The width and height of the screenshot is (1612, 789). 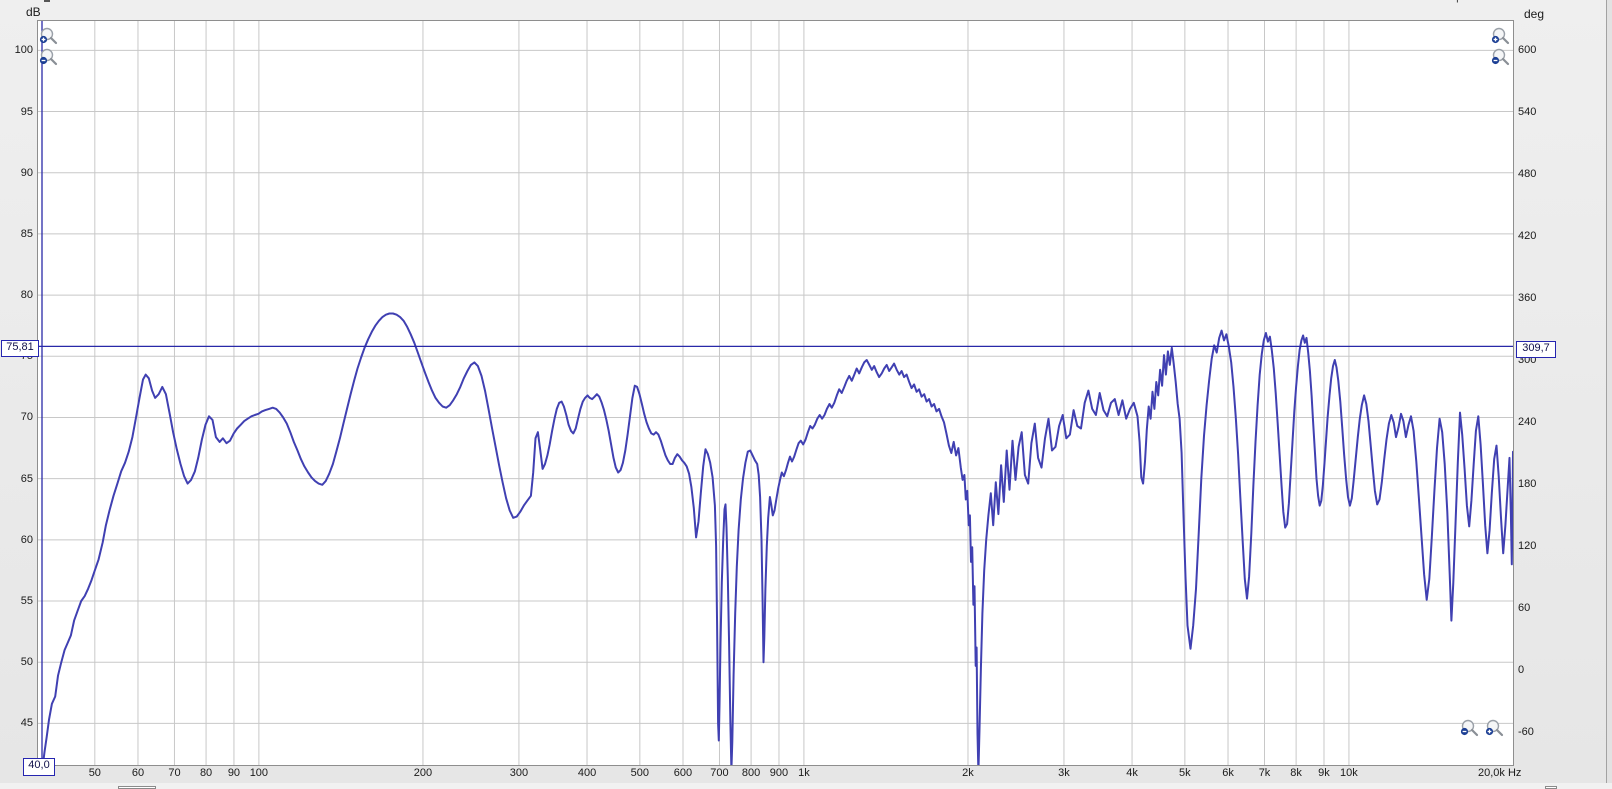 What do you see at coordinates (1526, 732) in the screenshot?
I see `deg-tick-label: -60` at bounding box center [1526, 732].